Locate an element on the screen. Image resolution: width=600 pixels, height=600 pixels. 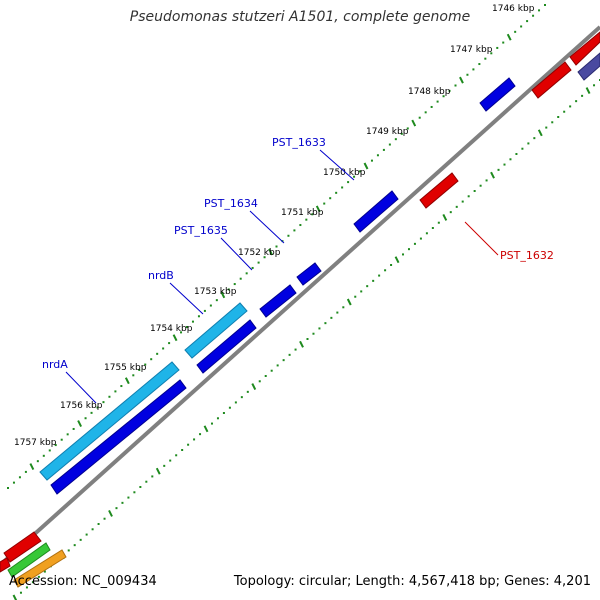
gene-label-PST_1634: PST_1634 is located at coordinates (231, 203).